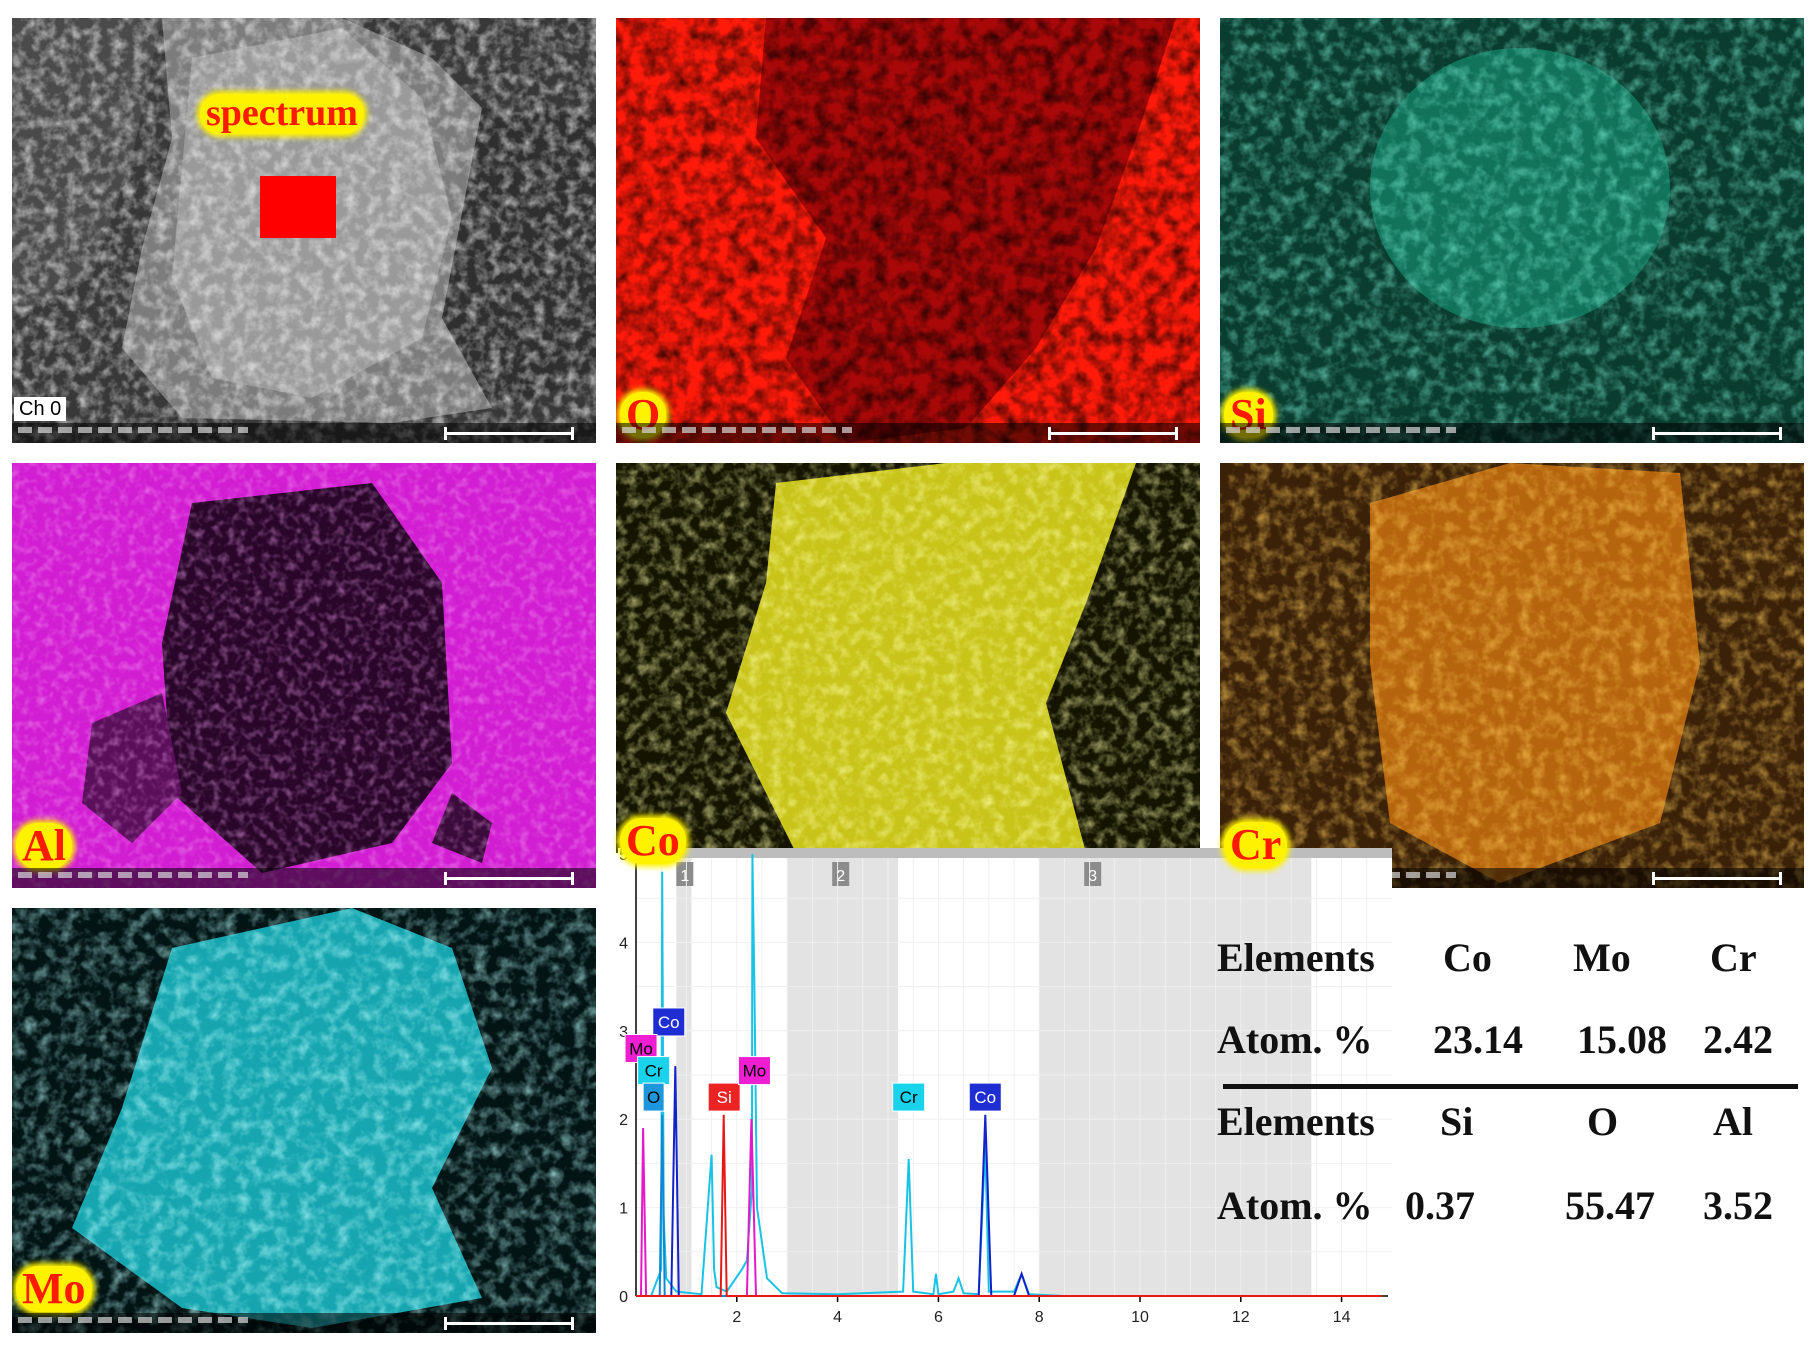  I want to click on cobalt-map, so click(908, 658).